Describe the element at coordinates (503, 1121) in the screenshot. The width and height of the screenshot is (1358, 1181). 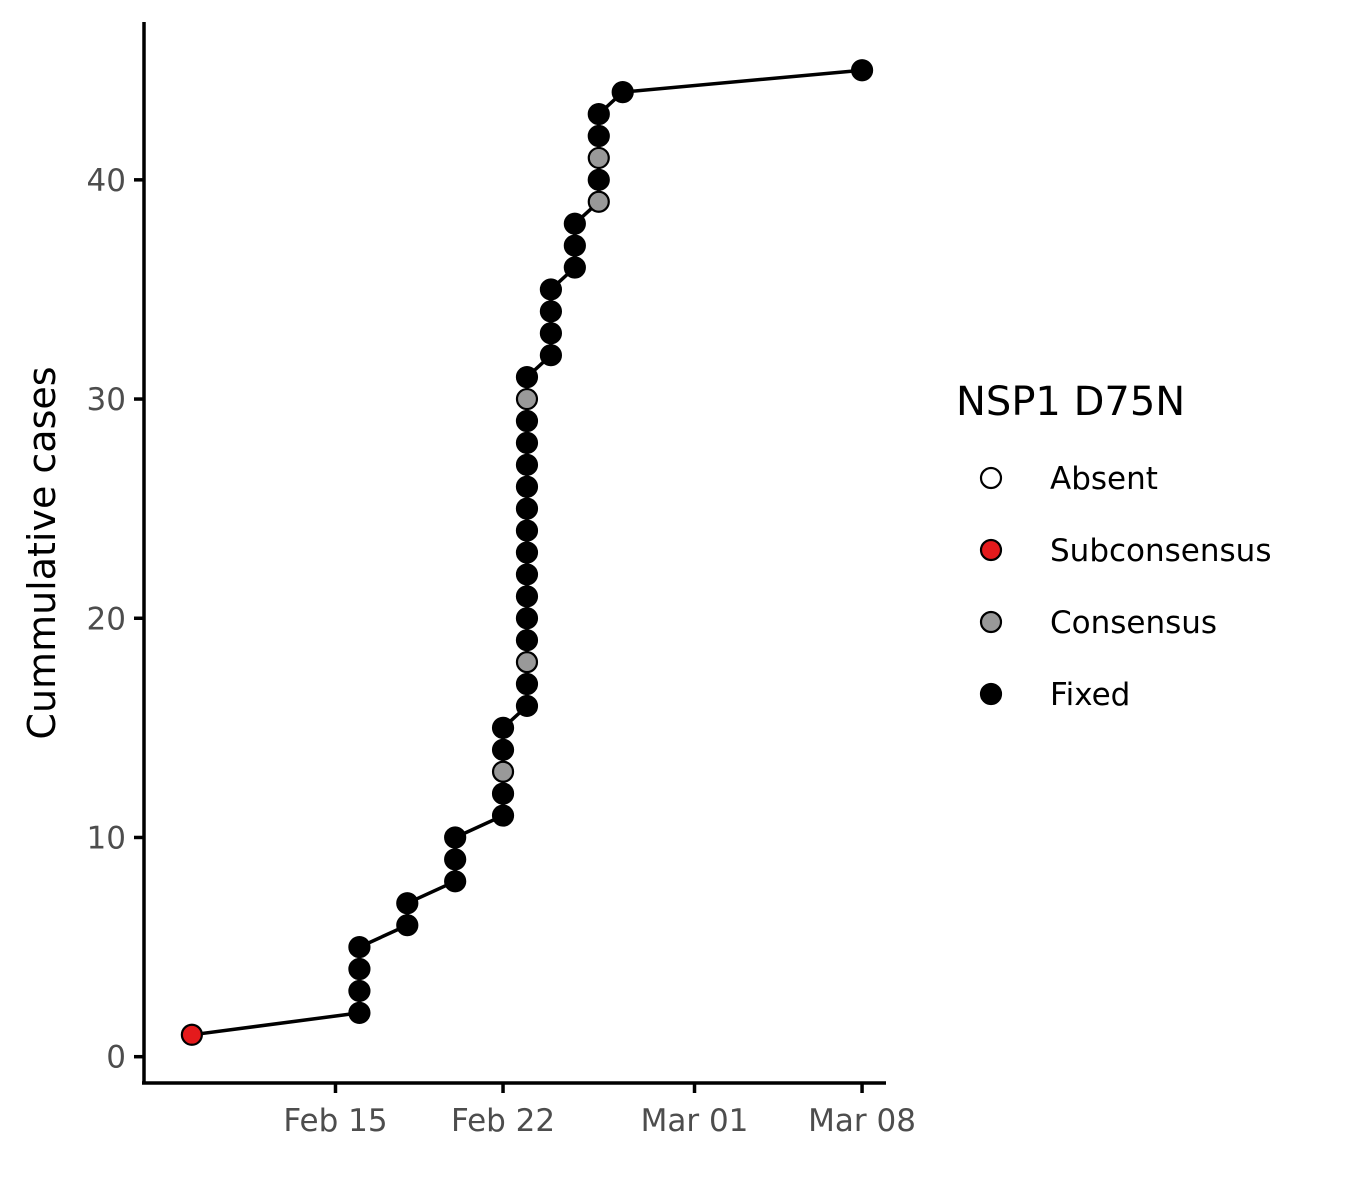
I see `x-tick-label: Feb 22` at that location.